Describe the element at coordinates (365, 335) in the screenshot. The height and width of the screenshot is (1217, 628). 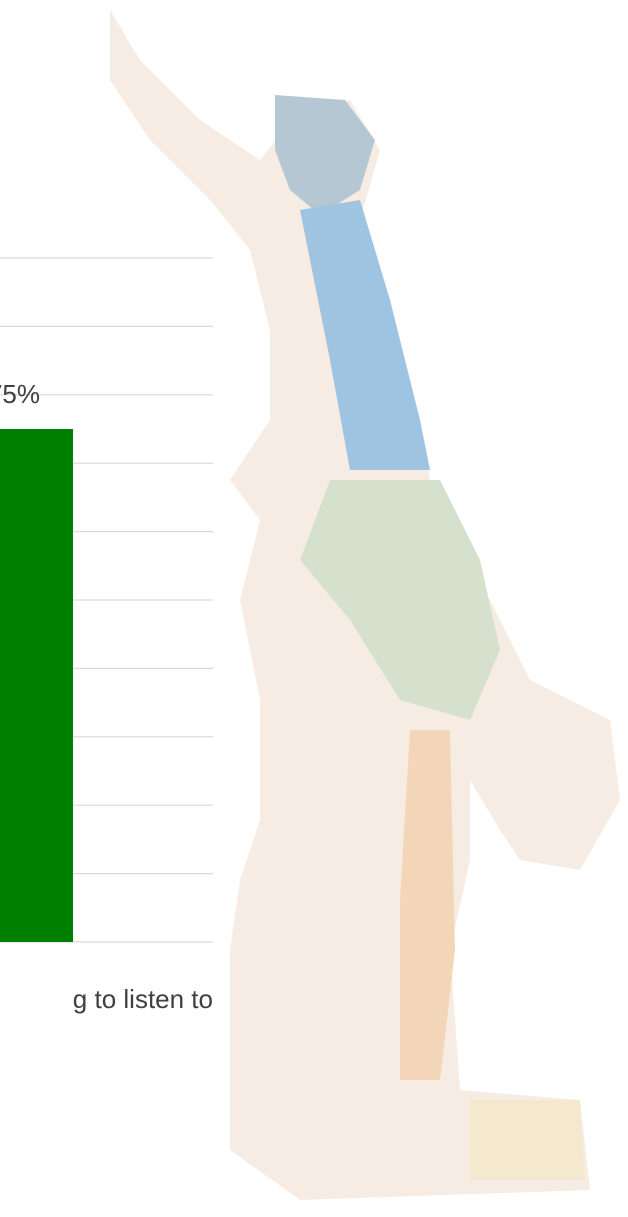
I see `figure-torso` at that location.